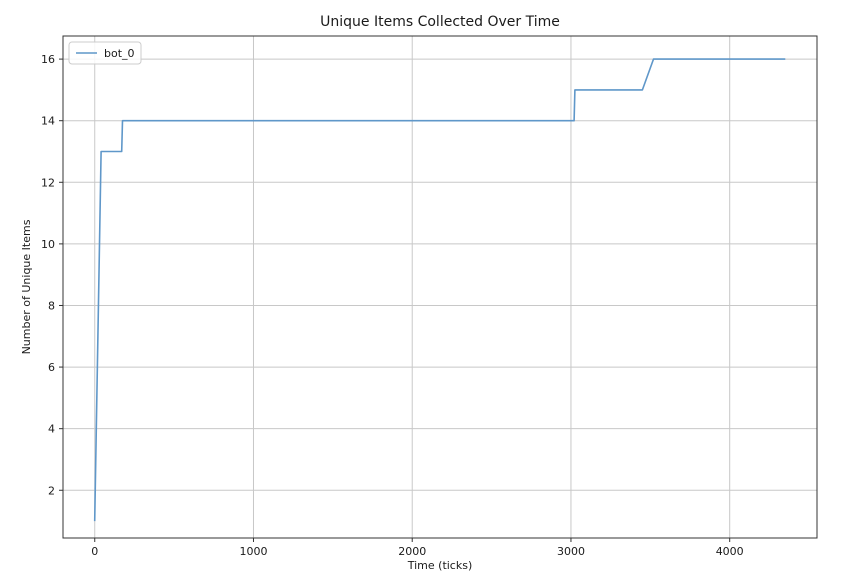  Describe the element at coordinates (48, 244) in the screenshot. I see `y-tick-label: 10` at that location.